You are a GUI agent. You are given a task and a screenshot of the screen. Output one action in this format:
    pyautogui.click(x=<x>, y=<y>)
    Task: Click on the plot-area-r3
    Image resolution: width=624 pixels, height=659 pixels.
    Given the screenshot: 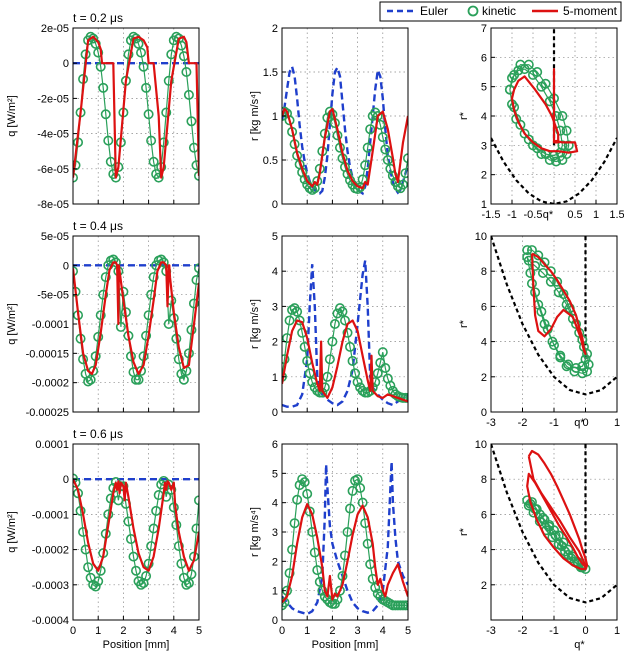 What is the action you would take?
    pyautogui.click(x=345, y=538)
    